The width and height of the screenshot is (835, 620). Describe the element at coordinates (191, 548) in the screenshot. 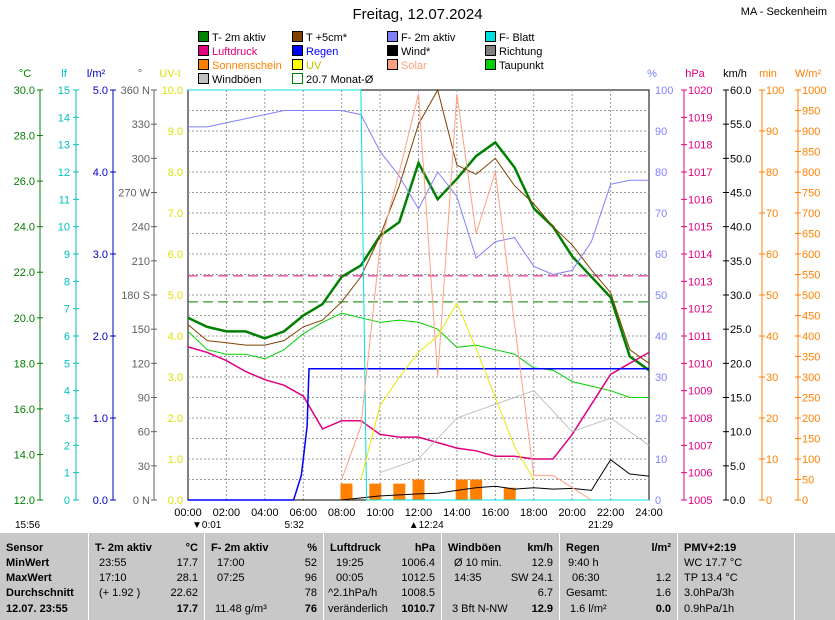

I see `hdr-temp-unit: °C` at that location.